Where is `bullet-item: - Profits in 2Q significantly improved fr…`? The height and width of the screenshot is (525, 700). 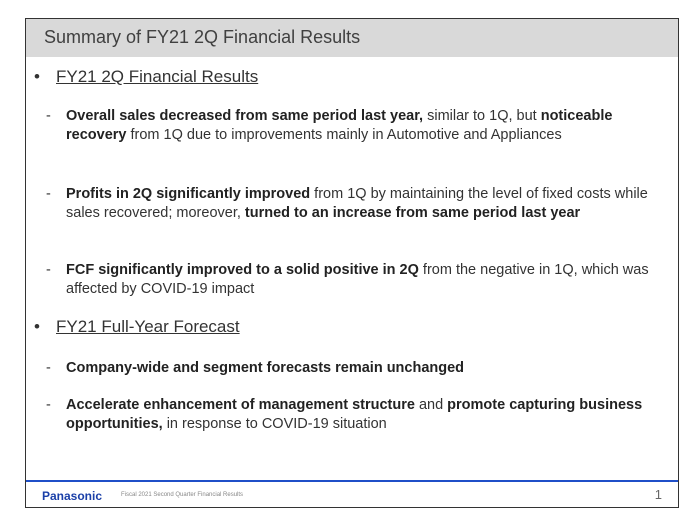
bullet-item: - Profits in 2Q significantly improved fr… is located at coordinates (356, 204).